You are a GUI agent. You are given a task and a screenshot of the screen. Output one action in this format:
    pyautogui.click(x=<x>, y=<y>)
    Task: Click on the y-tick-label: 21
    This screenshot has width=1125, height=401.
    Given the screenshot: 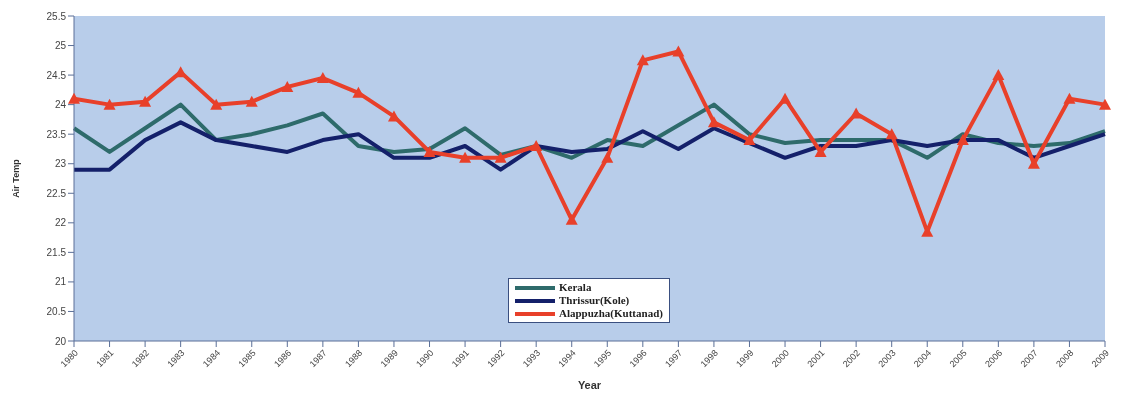 What is the action you would take?
    pyautogui.click(x=60, y=282)
    